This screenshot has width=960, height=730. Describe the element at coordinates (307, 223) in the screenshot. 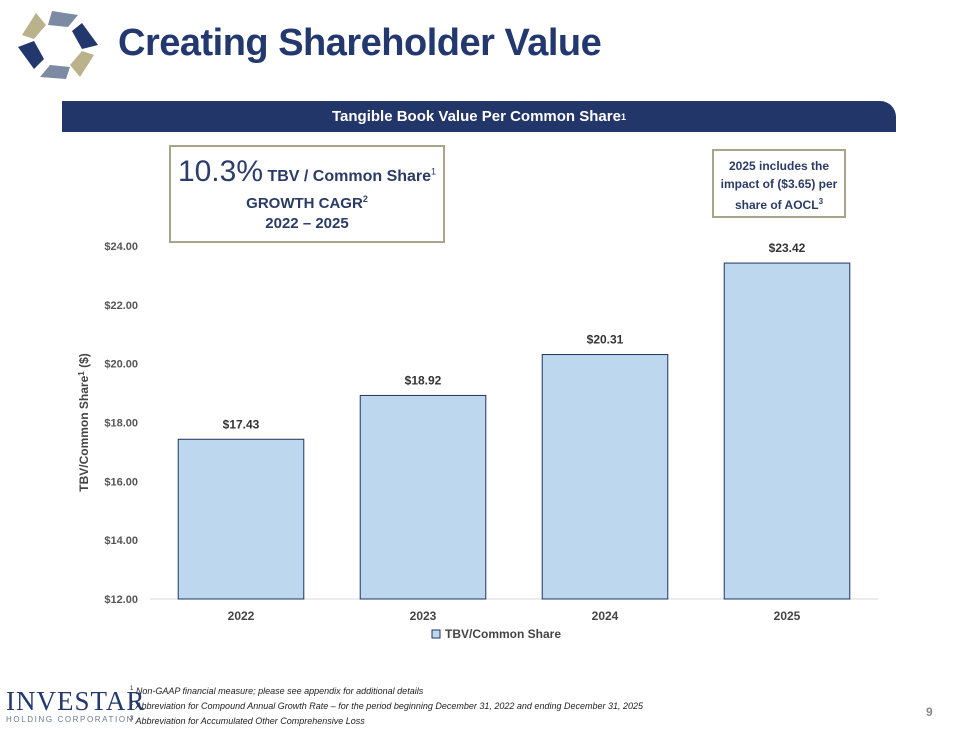

I see `cagr-period: 2022 – 2025` at that location.